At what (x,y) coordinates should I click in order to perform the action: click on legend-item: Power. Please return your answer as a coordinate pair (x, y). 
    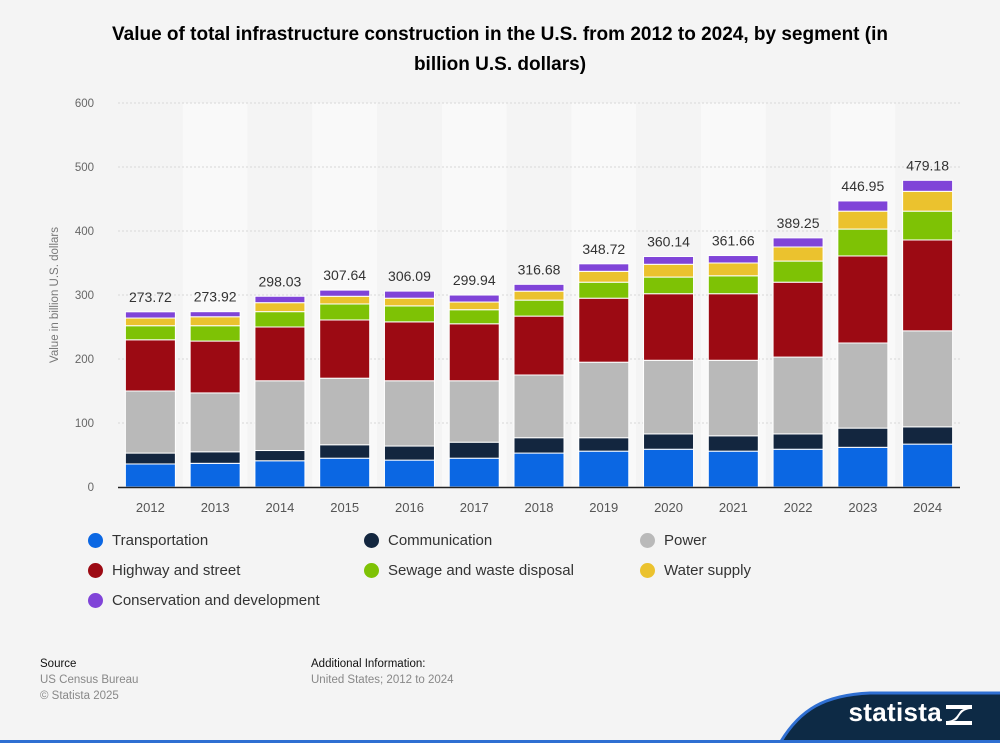
    Looking at the image, I should click on (673, 540).